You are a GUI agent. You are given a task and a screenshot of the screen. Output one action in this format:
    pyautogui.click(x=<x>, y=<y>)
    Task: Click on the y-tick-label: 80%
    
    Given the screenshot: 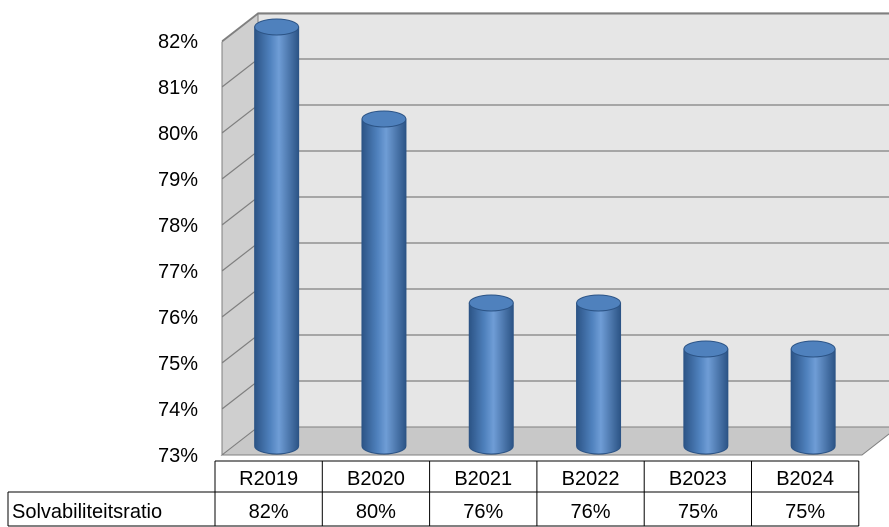 What is the action you would take?
    pyautogui.click(x=178, y=134)
    